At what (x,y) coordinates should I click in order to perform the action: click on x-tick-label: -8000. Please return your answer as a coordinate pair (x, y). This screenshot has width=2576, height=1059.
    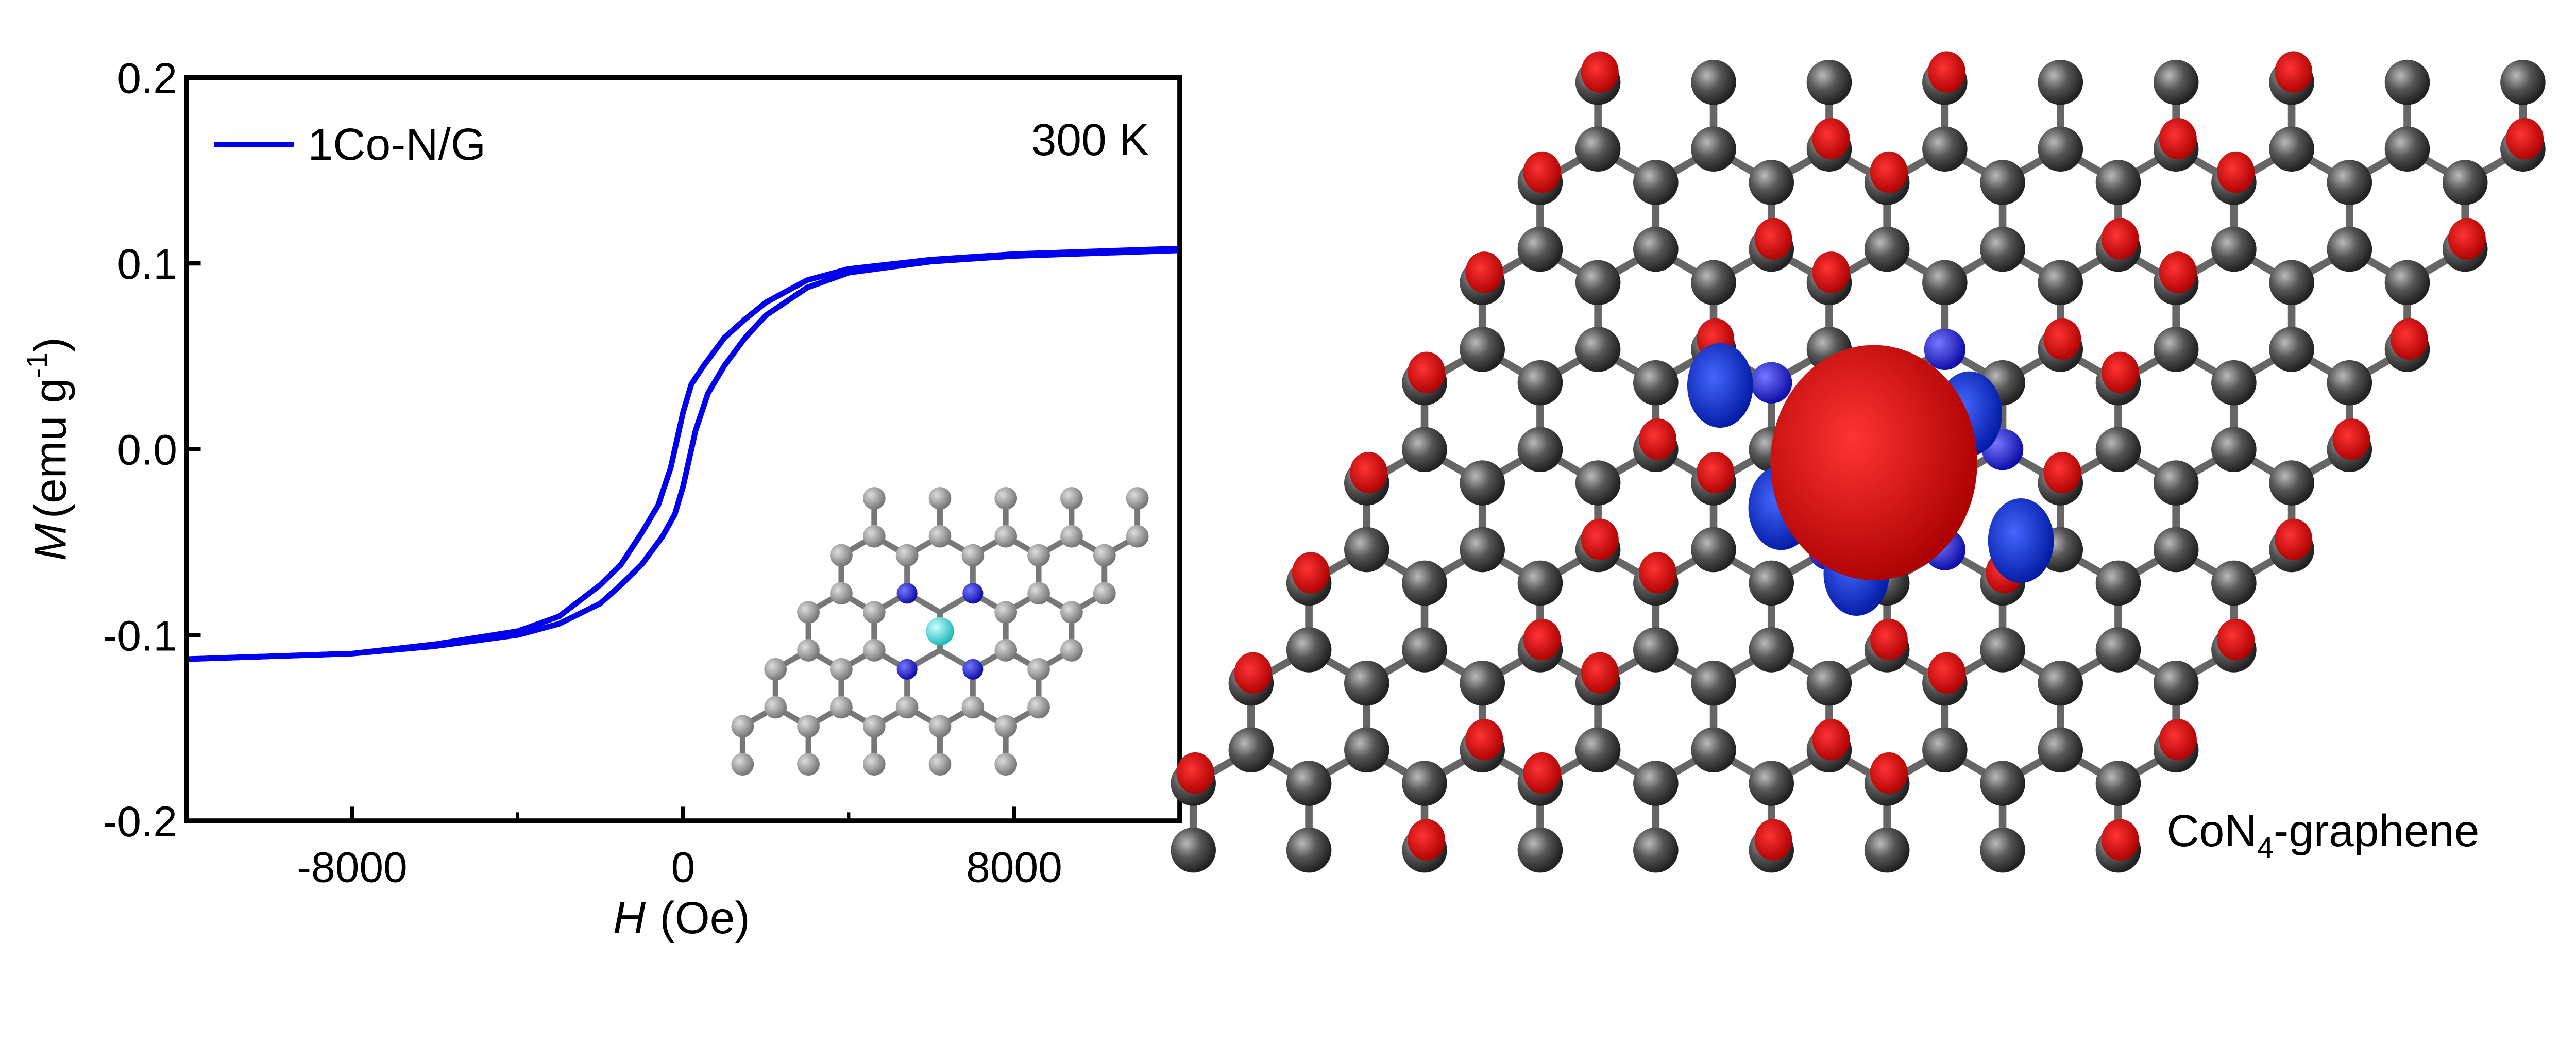
    Looking at the image, I should click on (352, 867).